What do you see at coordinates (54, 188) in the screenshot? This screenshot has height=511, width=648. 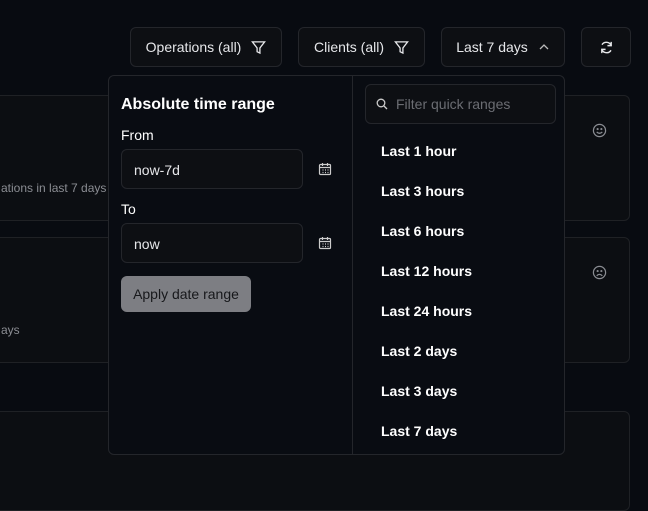 I see `card-subtitle: ations in last 7 days` at bounding box center [54, 188].